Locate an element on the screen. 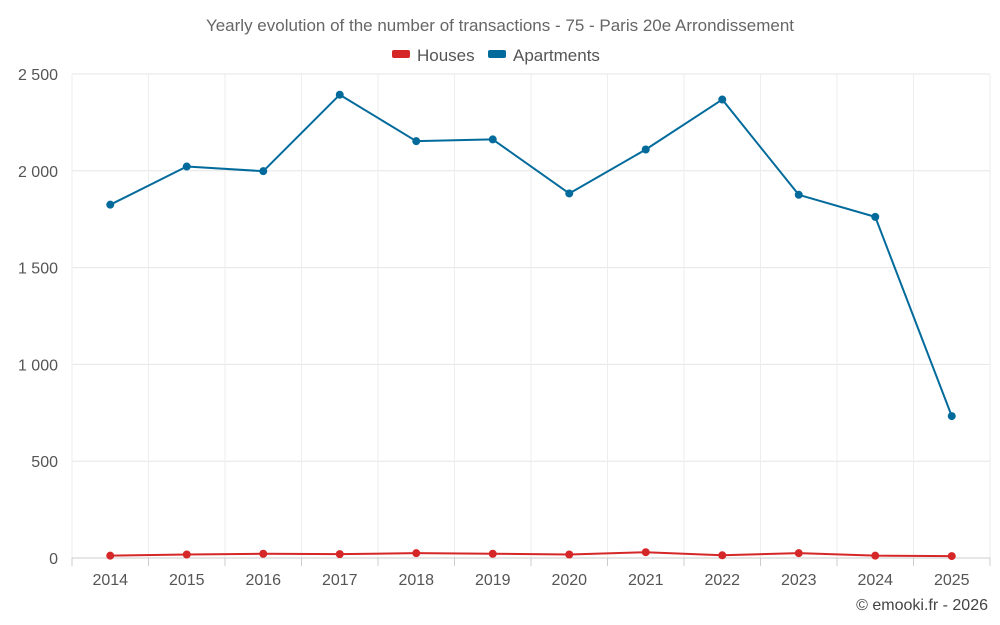 This screenshot has width=1000, height=625. y-axis: 0 500 1 000 1 500 2 000 2 500 is located at coordinates (38, 317).